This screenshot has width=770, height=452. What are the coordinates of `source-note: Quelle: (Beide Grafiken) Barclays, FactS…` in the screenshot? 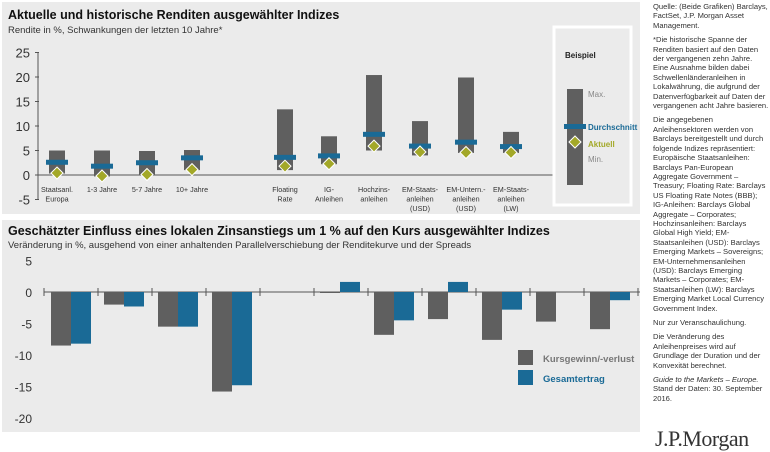 It's located at (710, 16).